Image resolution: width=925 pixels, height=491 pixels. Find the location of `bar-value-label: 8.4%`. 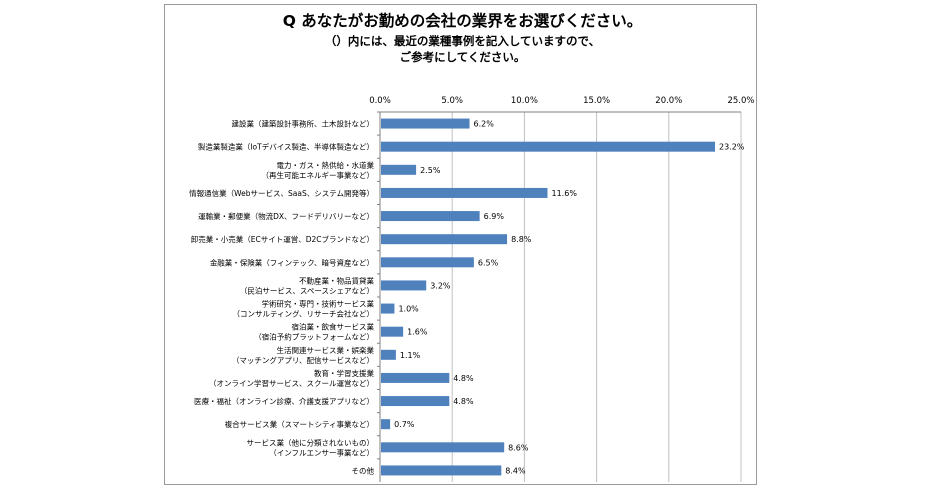

bar-value-label: 8.4% is located at coordinates (515, 470).